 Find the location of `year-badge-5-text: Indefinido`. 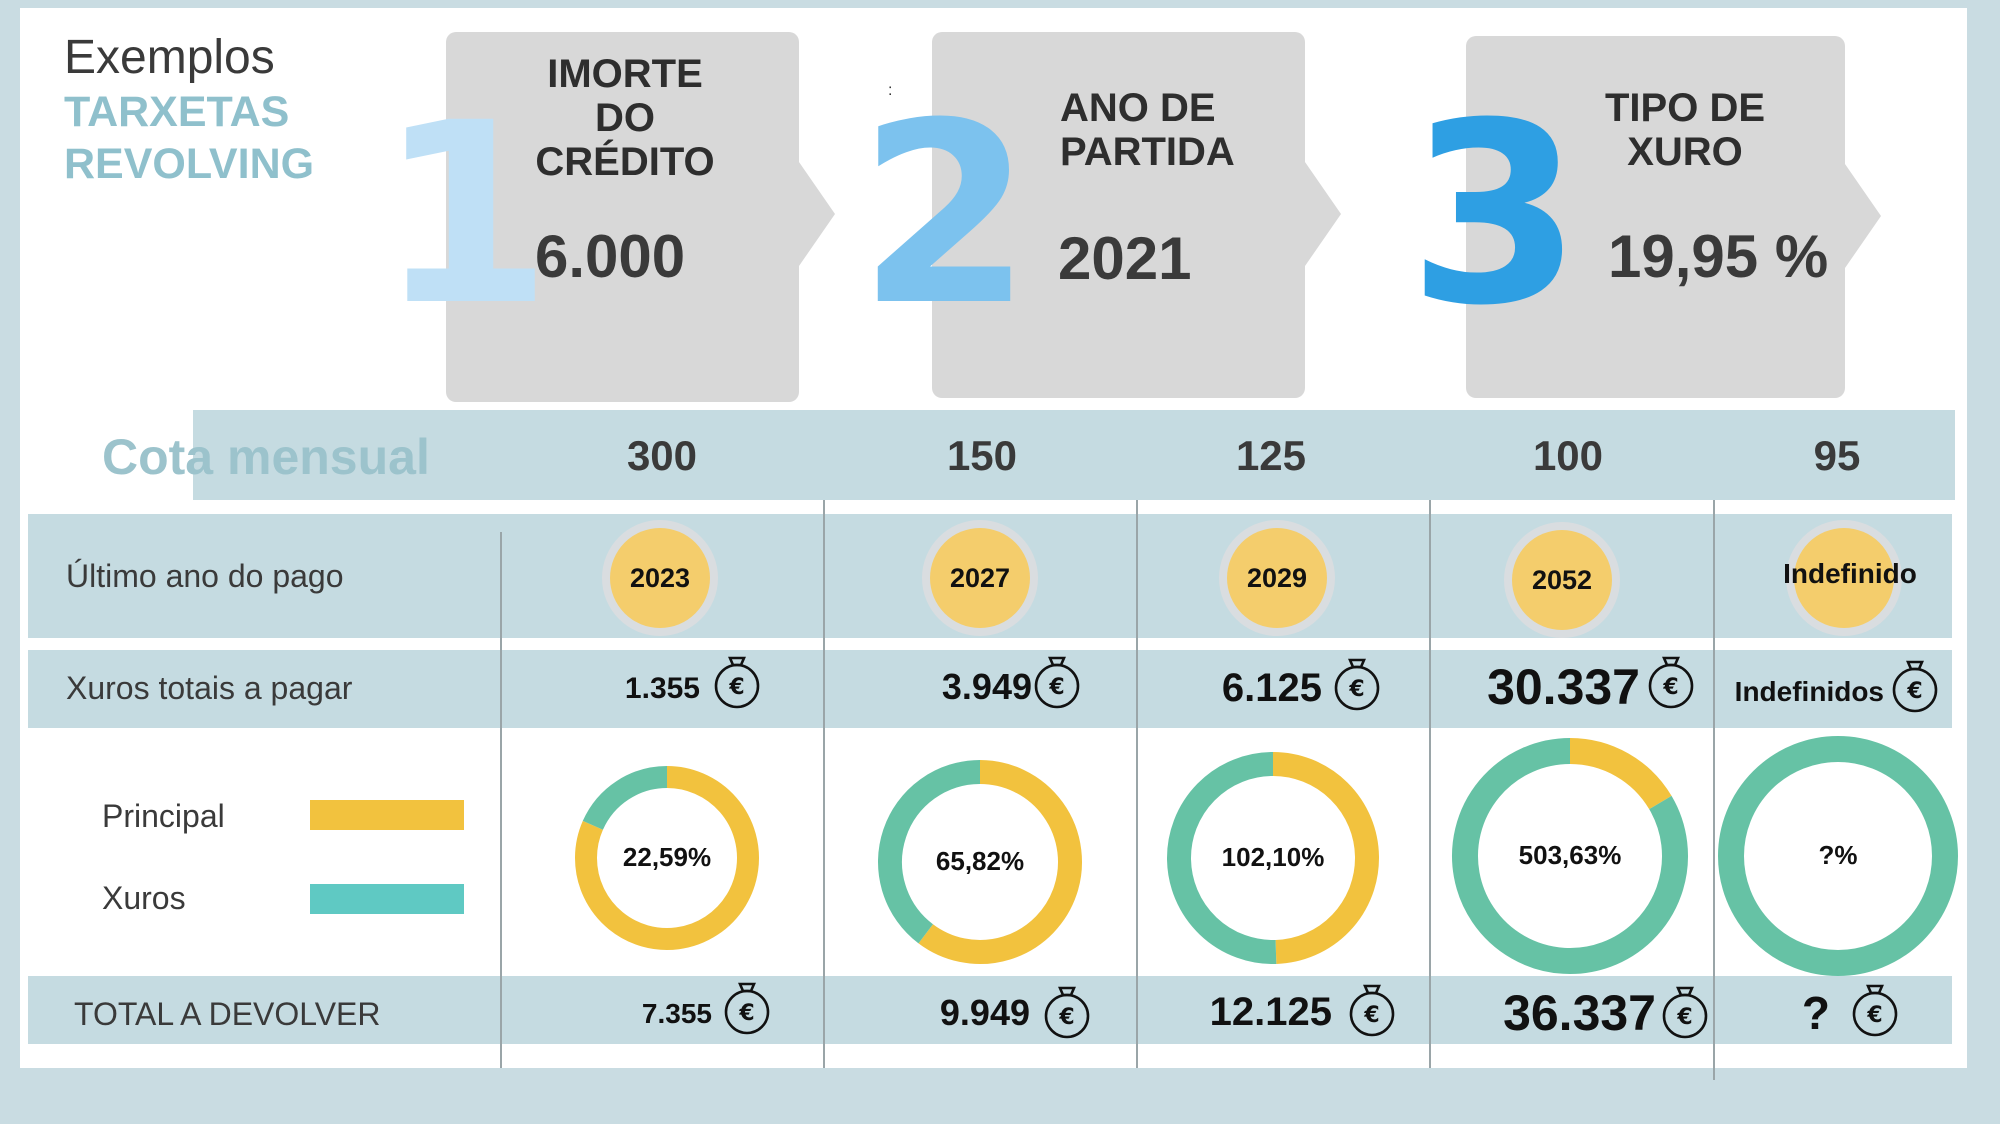

year-badge-5-text: Indefinido is located at coordinates (1850, 573).